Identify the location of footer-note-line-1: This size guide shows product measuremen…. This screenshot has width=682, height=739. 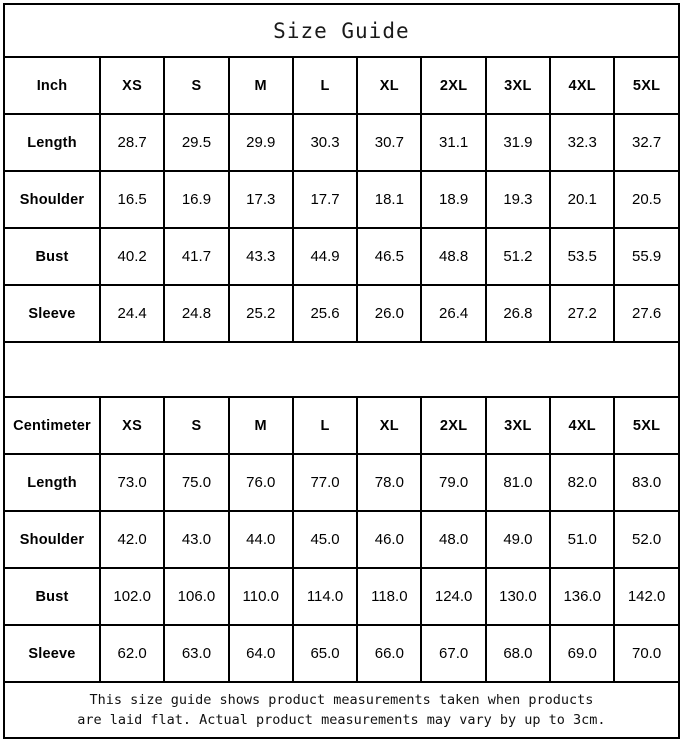
(341, 700).